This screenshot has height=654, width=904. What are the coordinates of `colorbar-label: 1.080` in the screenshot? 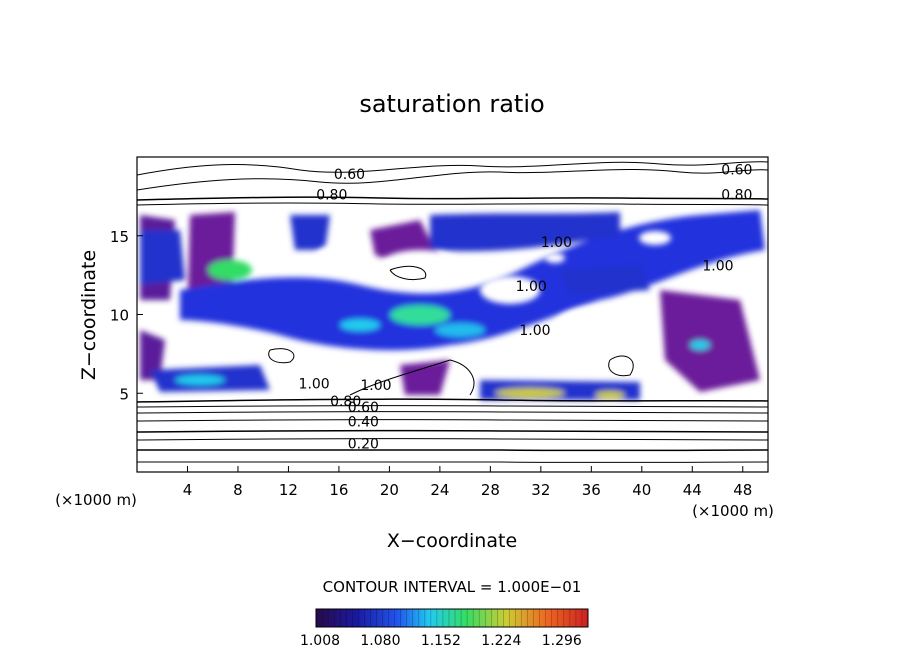 It's located at (380, 641).